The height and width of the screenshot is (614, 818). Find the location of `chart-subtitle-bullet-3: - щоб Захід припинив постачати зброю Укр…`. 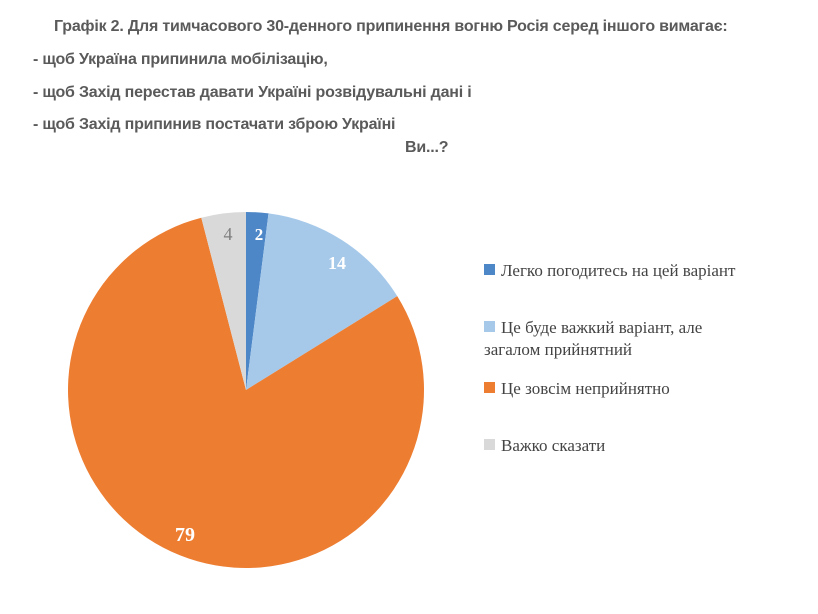

chart-subtitle-bullet-3: - щоб Захід припинив постачати зброю Укр… is located at coordinates (214, 124).